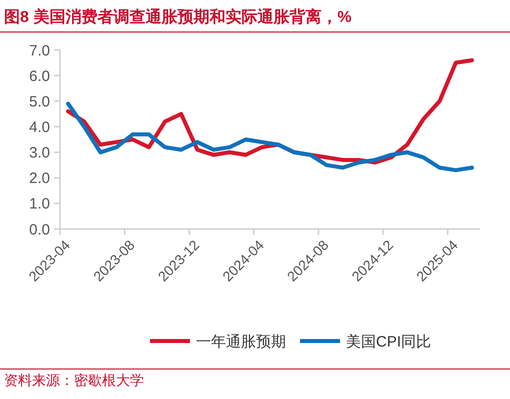  Describe the element at coordinates (241, 341) in the screenshot. I see `legend-label: 一年通胀预期` at that location.